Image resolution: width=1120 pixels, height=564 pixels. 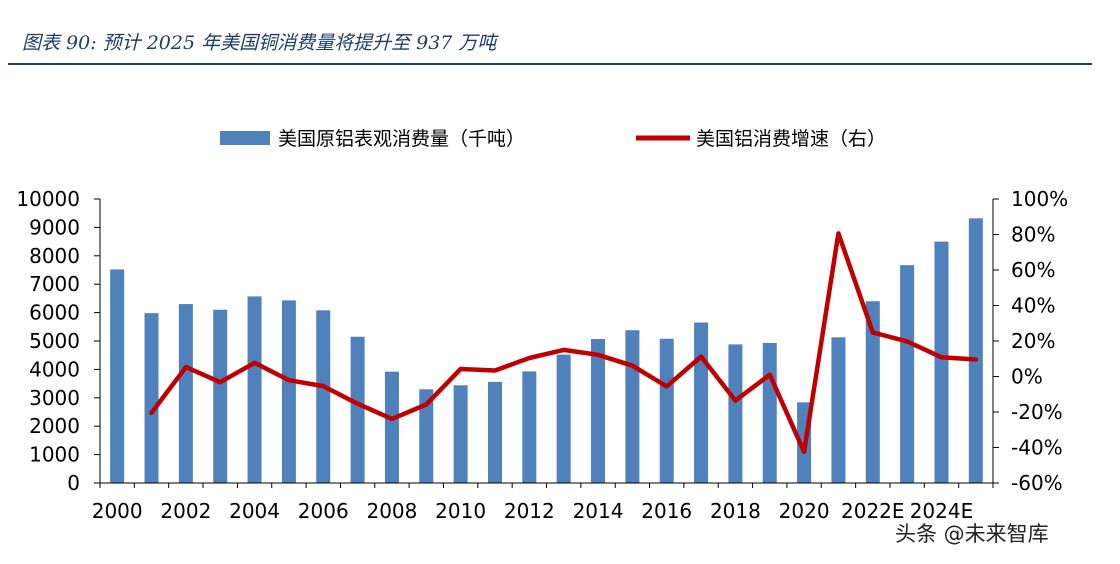 I want to click on bar-2007, so click(x=357, y=409).